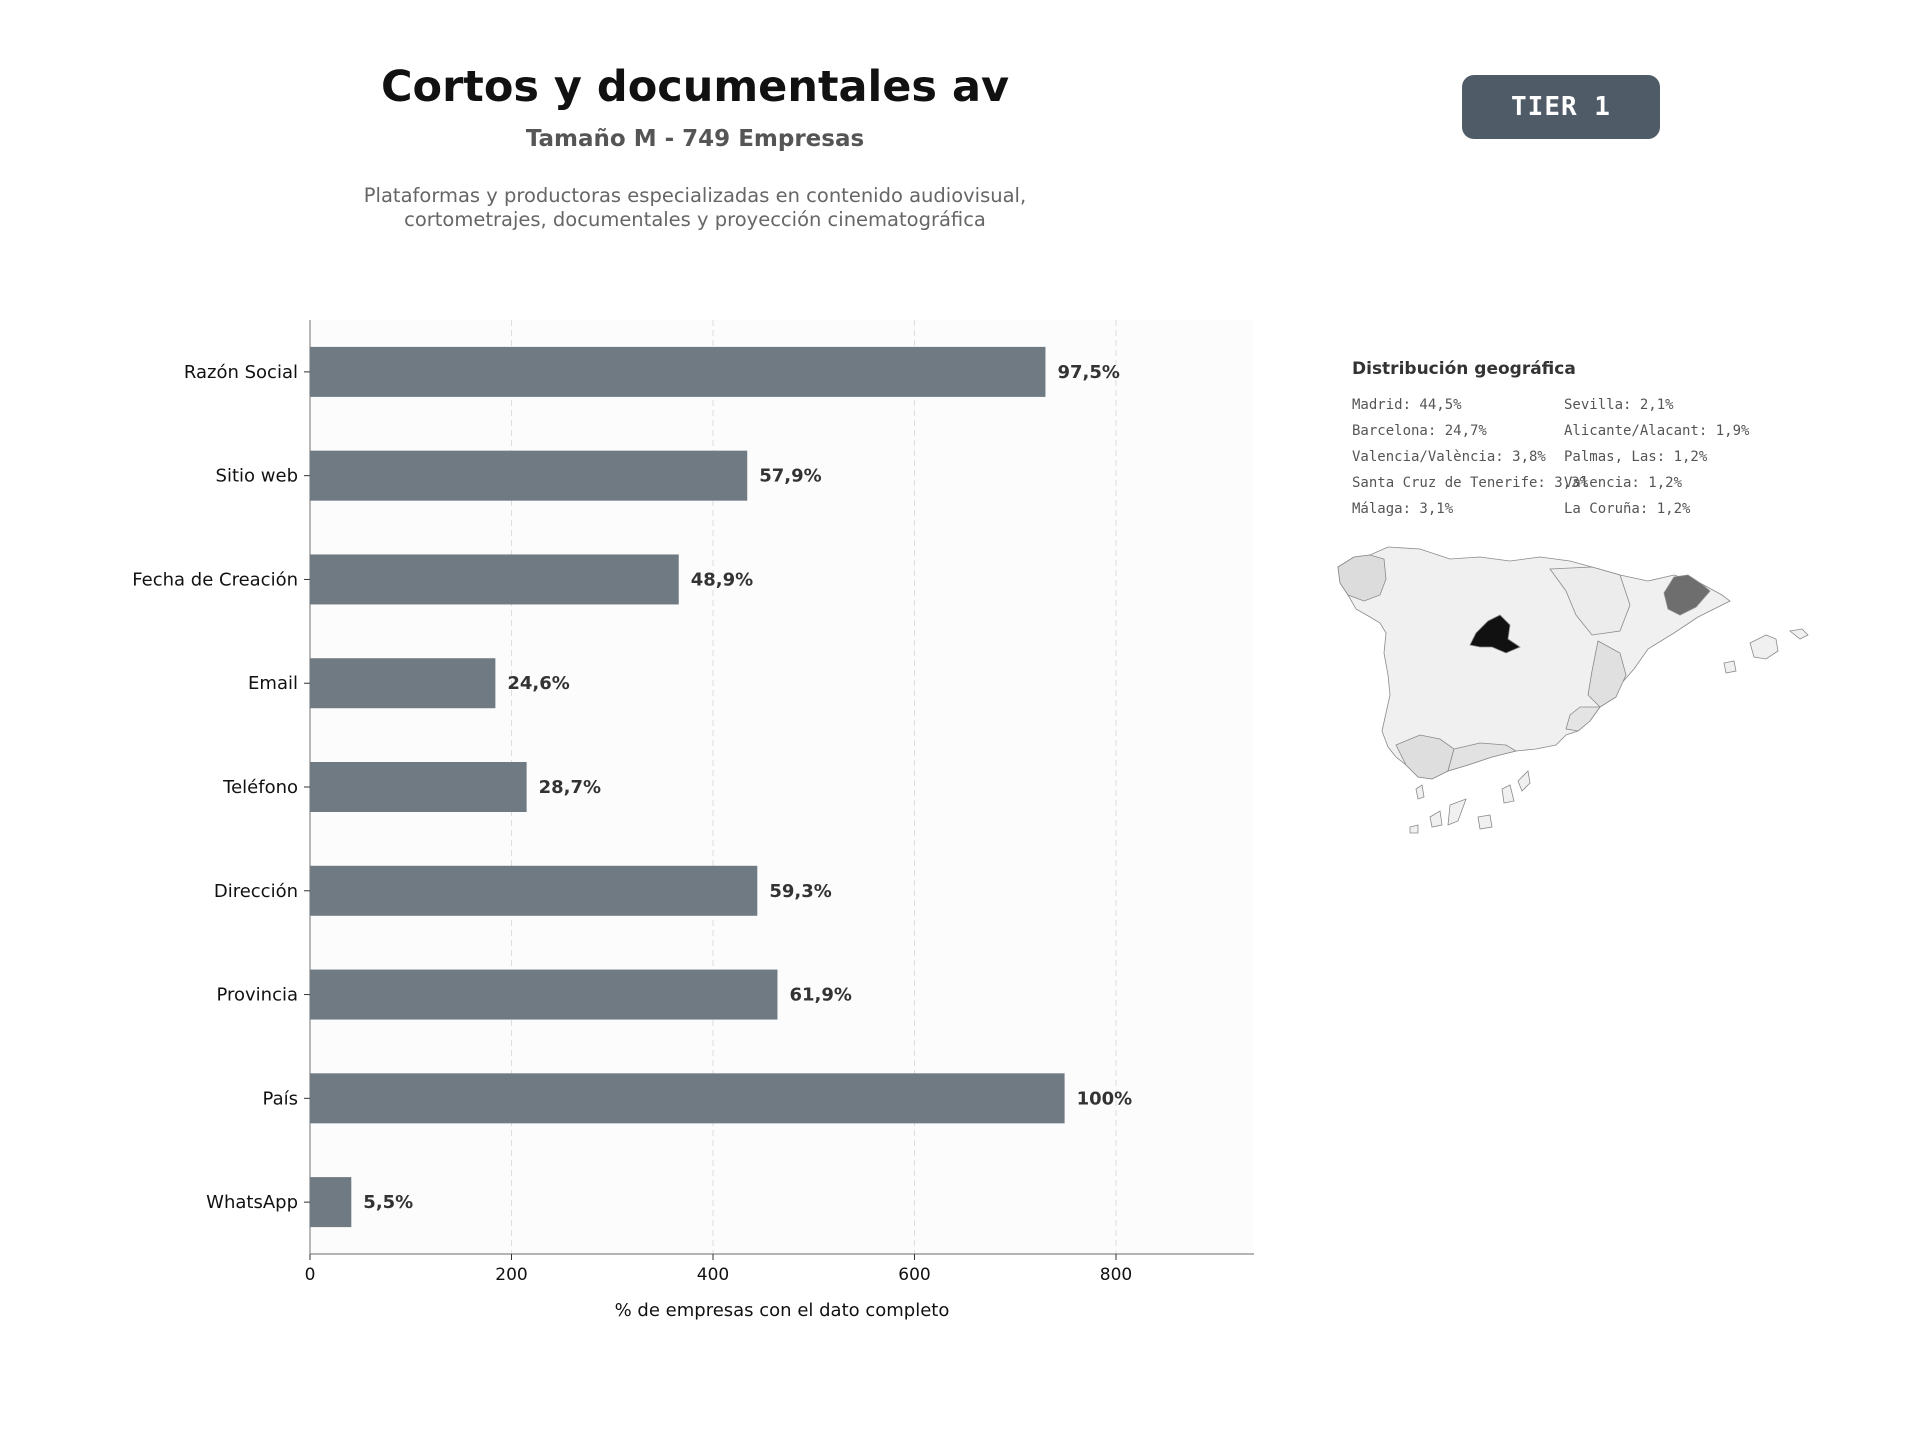 This screenshot has height=1440, width=1920. What do you see at coordinates (1657, 431) in the screenshot?
I see `geo-item: Alicante/Alacant: 1,9%` at bounding box center [1657, 431].